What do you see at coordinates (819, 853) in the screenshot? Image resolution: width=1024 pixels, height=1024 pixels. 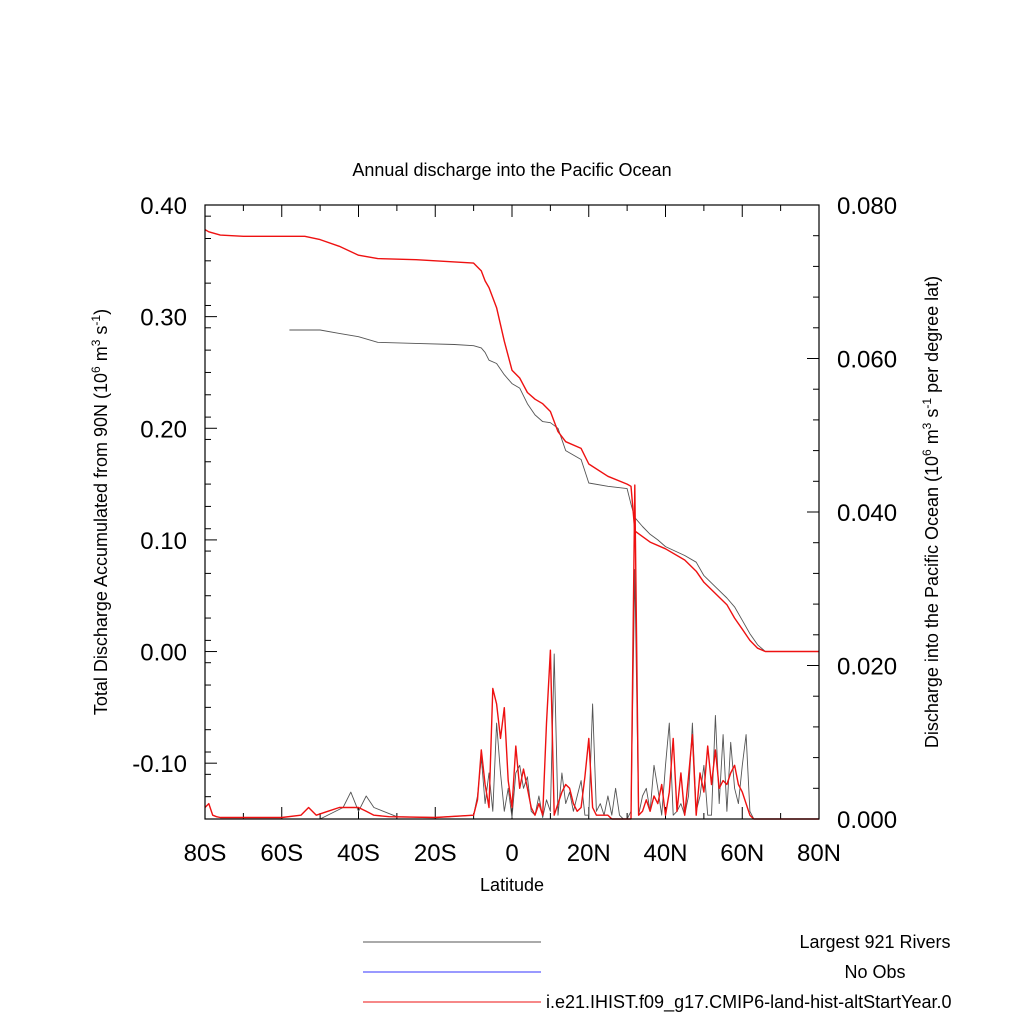 I see `x-tick-label: 80N` at bounding box center [819, 853].